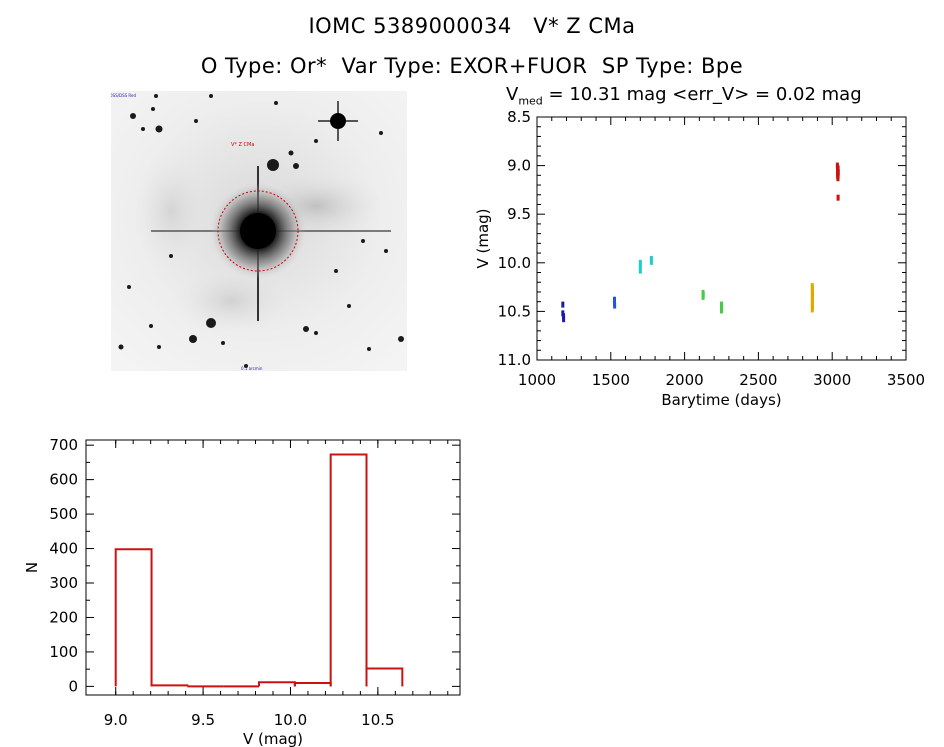  Describe the element at coordinates (63, 652) in the screenshot. I see `h-y-tick-label: 100` at that location.